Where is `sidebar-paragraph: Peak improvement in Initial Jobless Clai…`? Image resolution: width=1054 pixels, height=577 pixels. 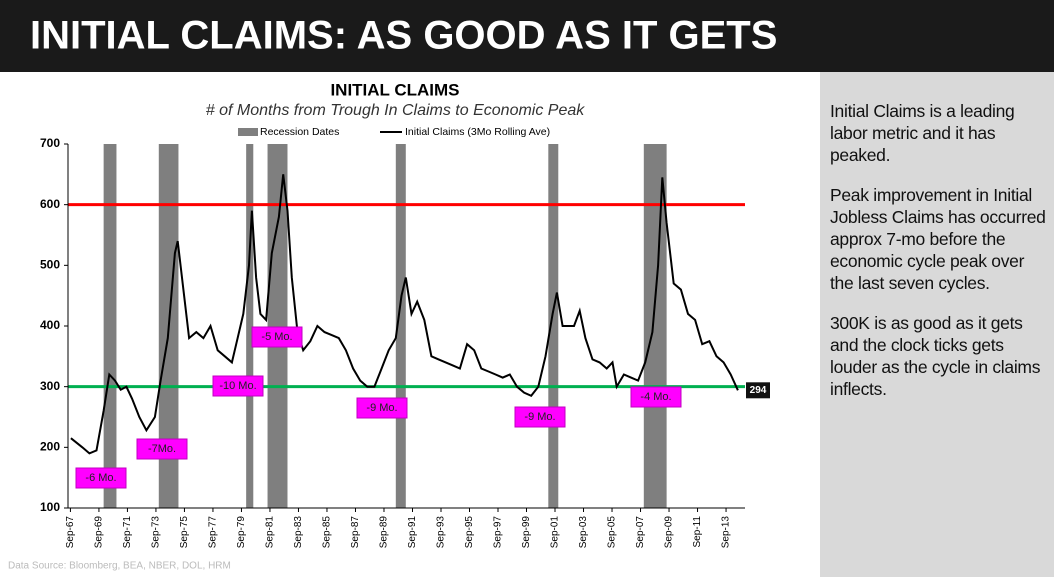
sidebar-paragraph: Peak improvement in Initial Jobless Clai… is located at coordinates (938, 239).